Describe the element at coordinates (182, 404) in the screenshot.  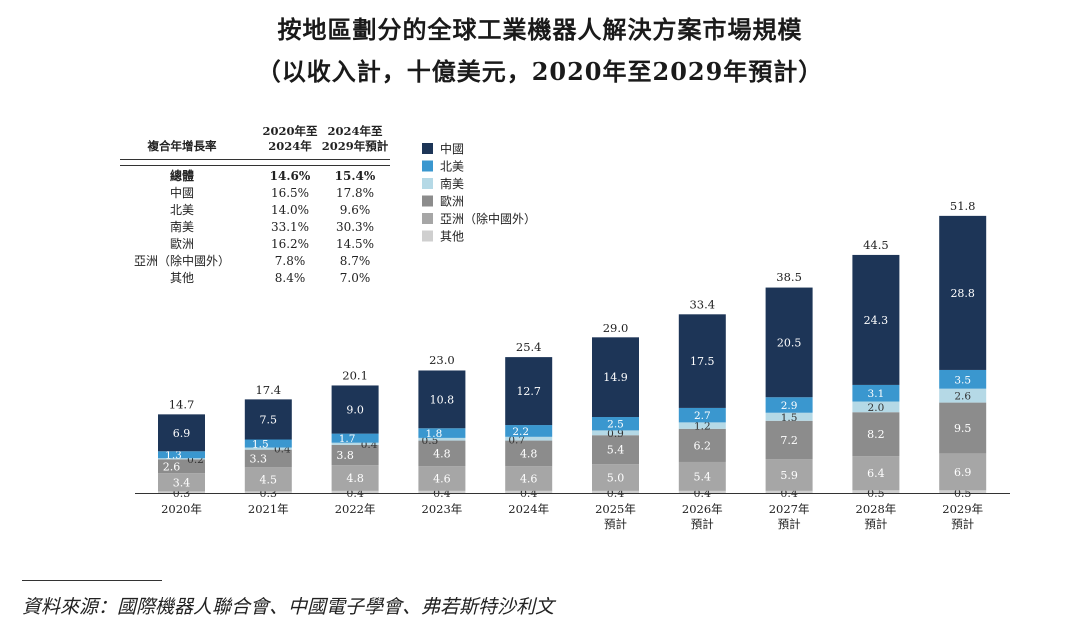
I see `total-label: 14.7` at that location.